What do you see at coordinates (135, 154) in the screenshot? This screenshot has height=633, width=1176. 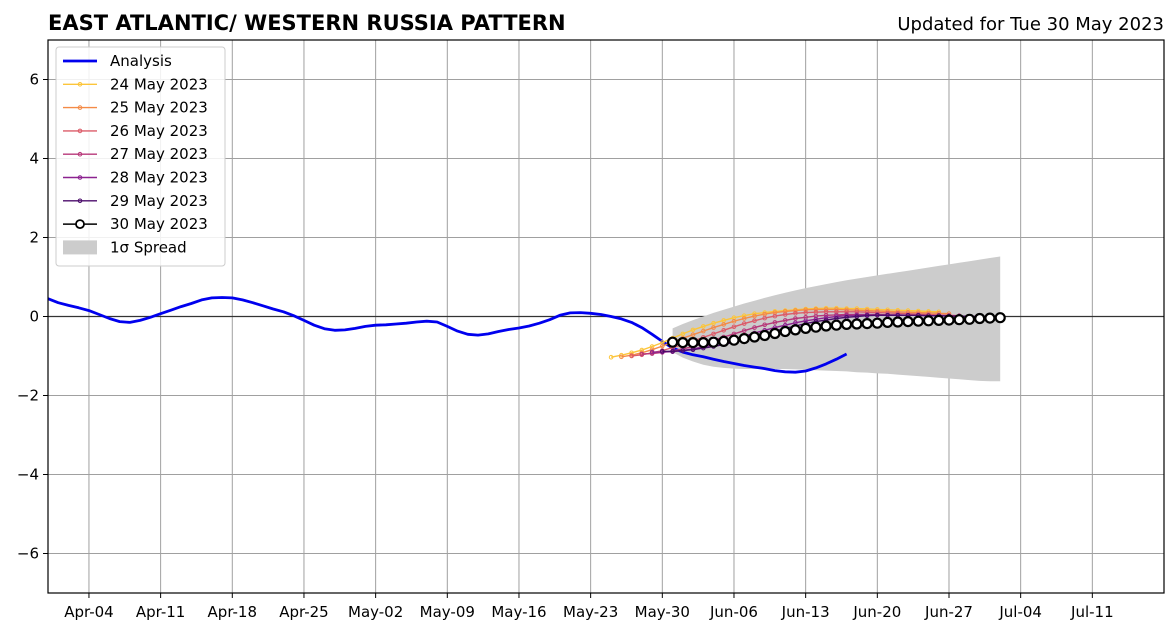 I see `legend-item: 27 May 2023` at bounding box center [135, 154].